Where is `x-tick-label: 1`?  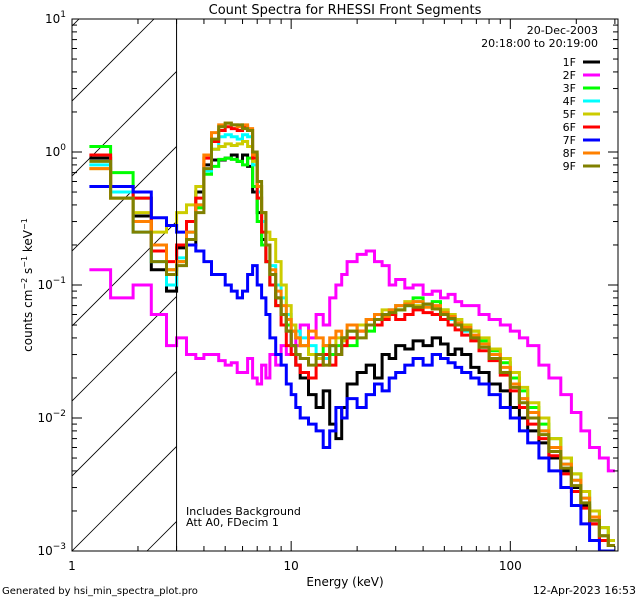 x-tick-label: 1 is located at coordinates (72, 566).